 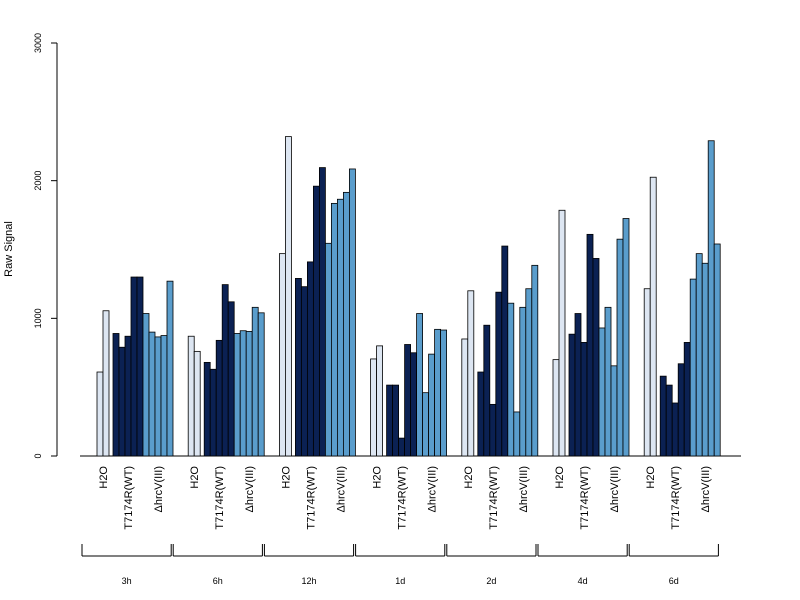 I want to click on time-brackets: 3h 6h 12h 1d 2d 4d 6d, so click(x=400, y=565).